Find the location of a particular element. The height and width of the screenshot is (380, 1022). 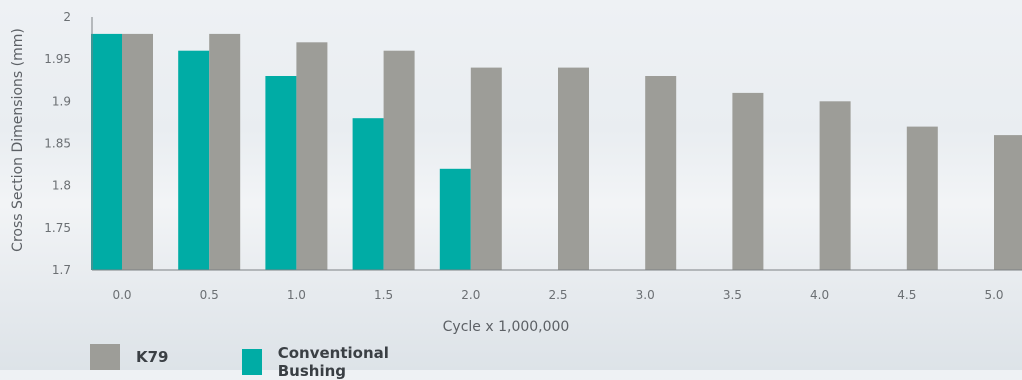

bar-k79-3.5 is located at coordinates (748, 181).